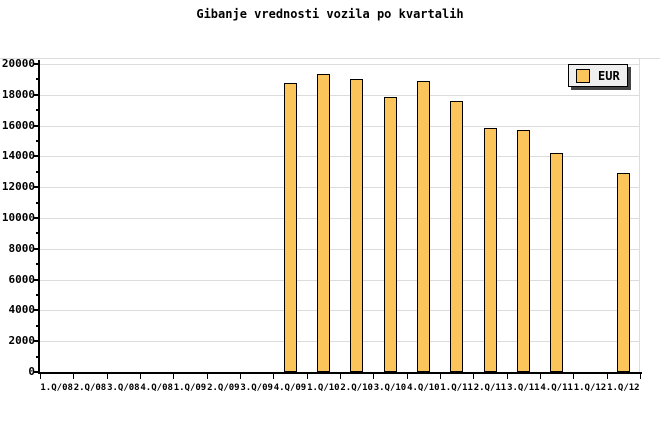 This screenshot has width=660, height=440. What do you see at coordinates (18, 94) in the screenshot?
I see `y-axis-label: 18000` at bounding box center [18, 94].